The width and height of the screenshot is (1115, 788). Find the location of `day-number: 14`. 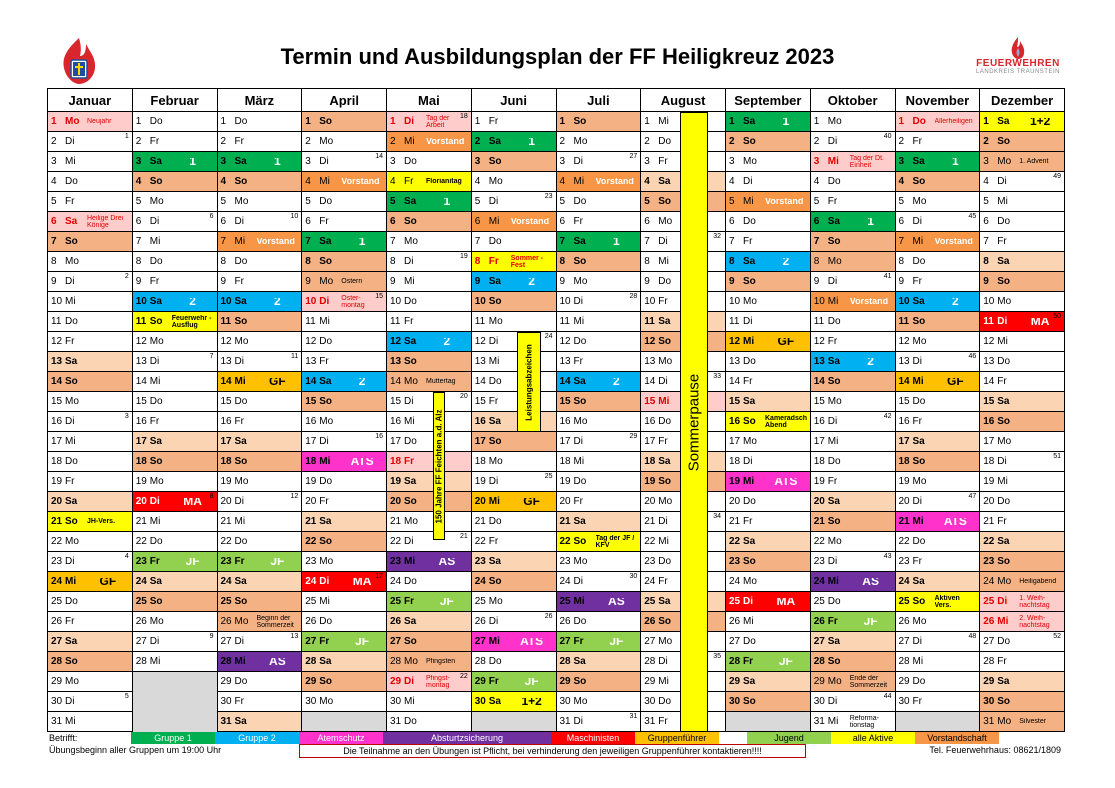

day-number: 14 is located at coordinates (565, 381).